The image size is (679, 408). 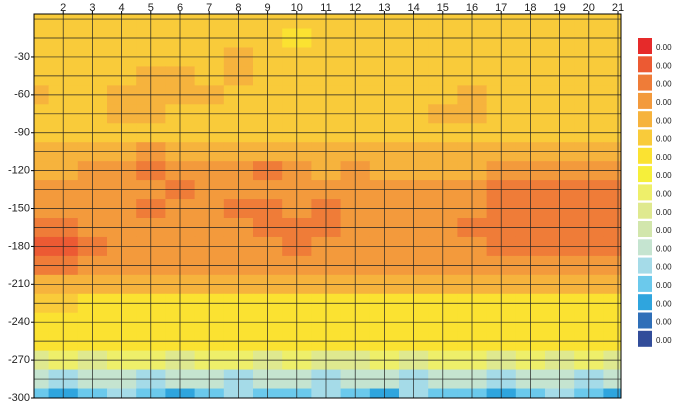 I want to click on x-tick-label: 4, so click(x=122, y=8).